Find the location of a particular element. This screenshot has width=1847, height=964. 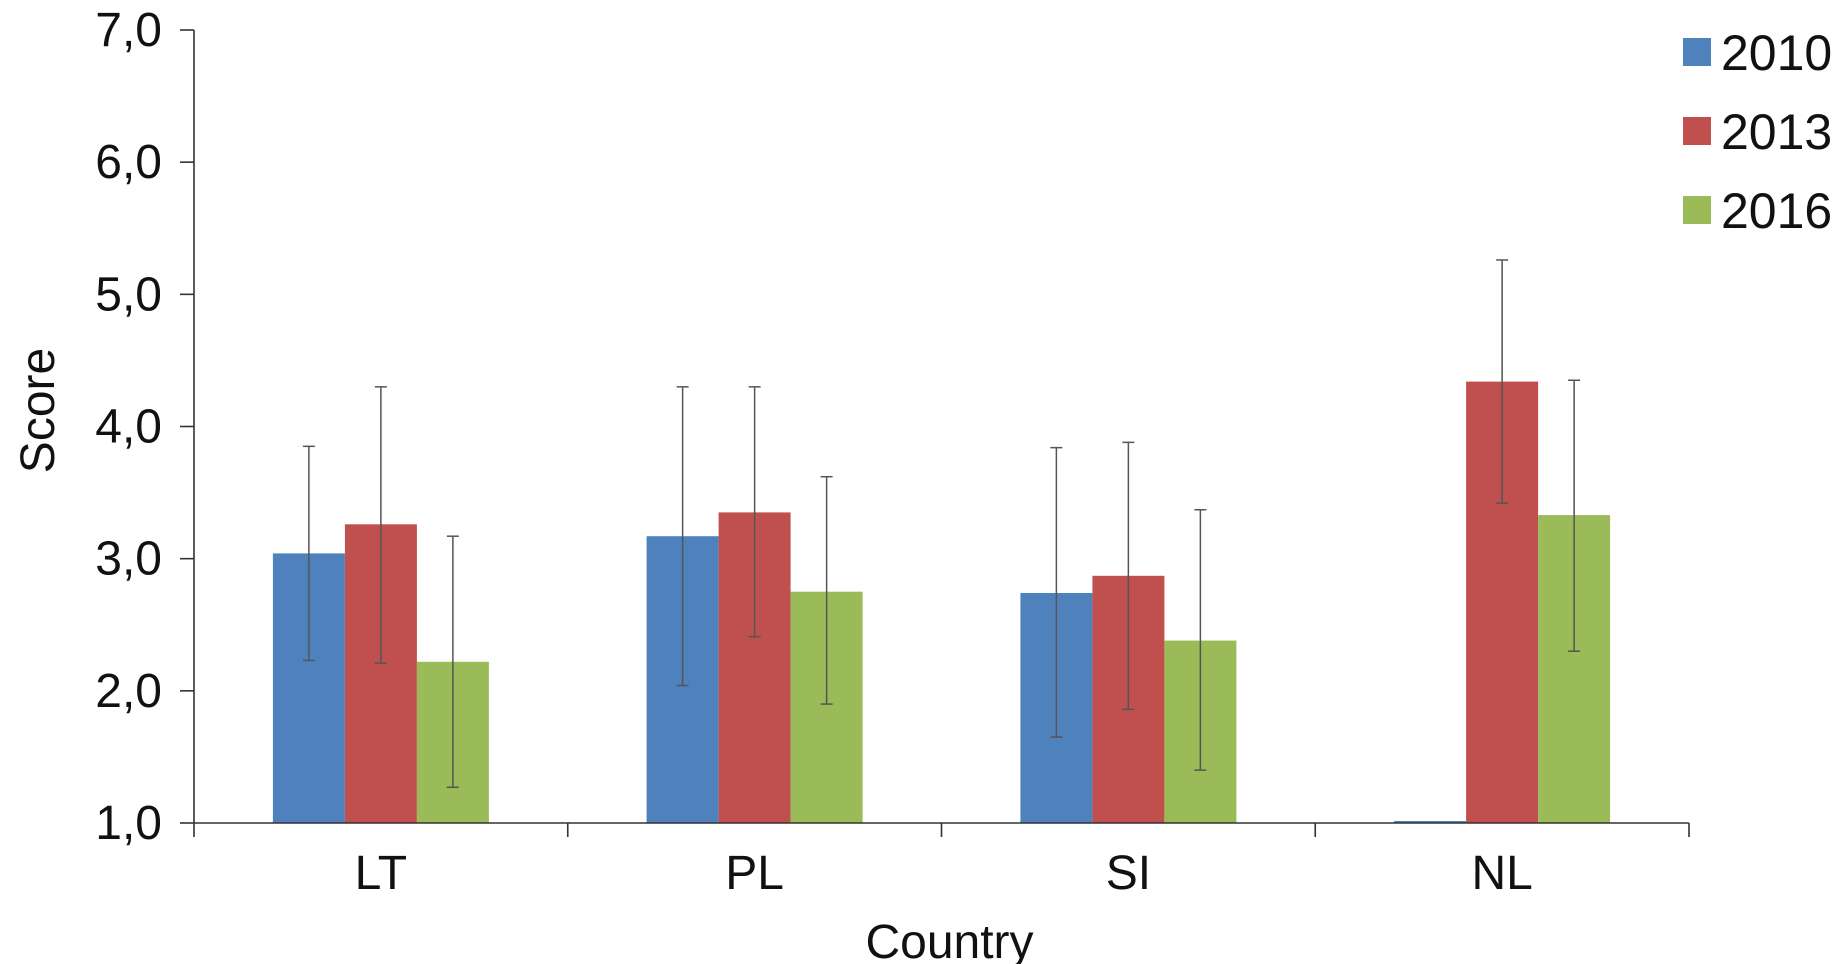

y-tick-label: 2,0 is located at coordinates (128, 691).